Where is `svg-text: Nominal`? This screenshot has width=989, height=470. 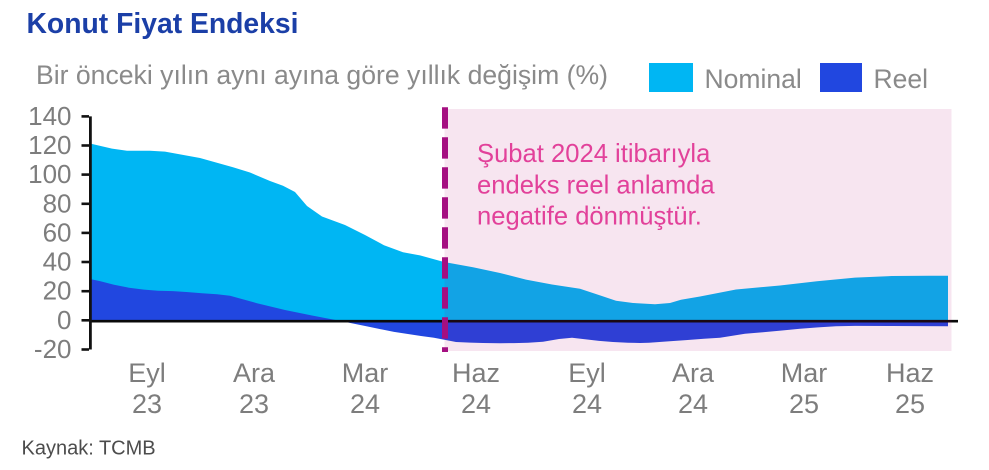 svg-text: Nominal is located at coordinates (753, 79).